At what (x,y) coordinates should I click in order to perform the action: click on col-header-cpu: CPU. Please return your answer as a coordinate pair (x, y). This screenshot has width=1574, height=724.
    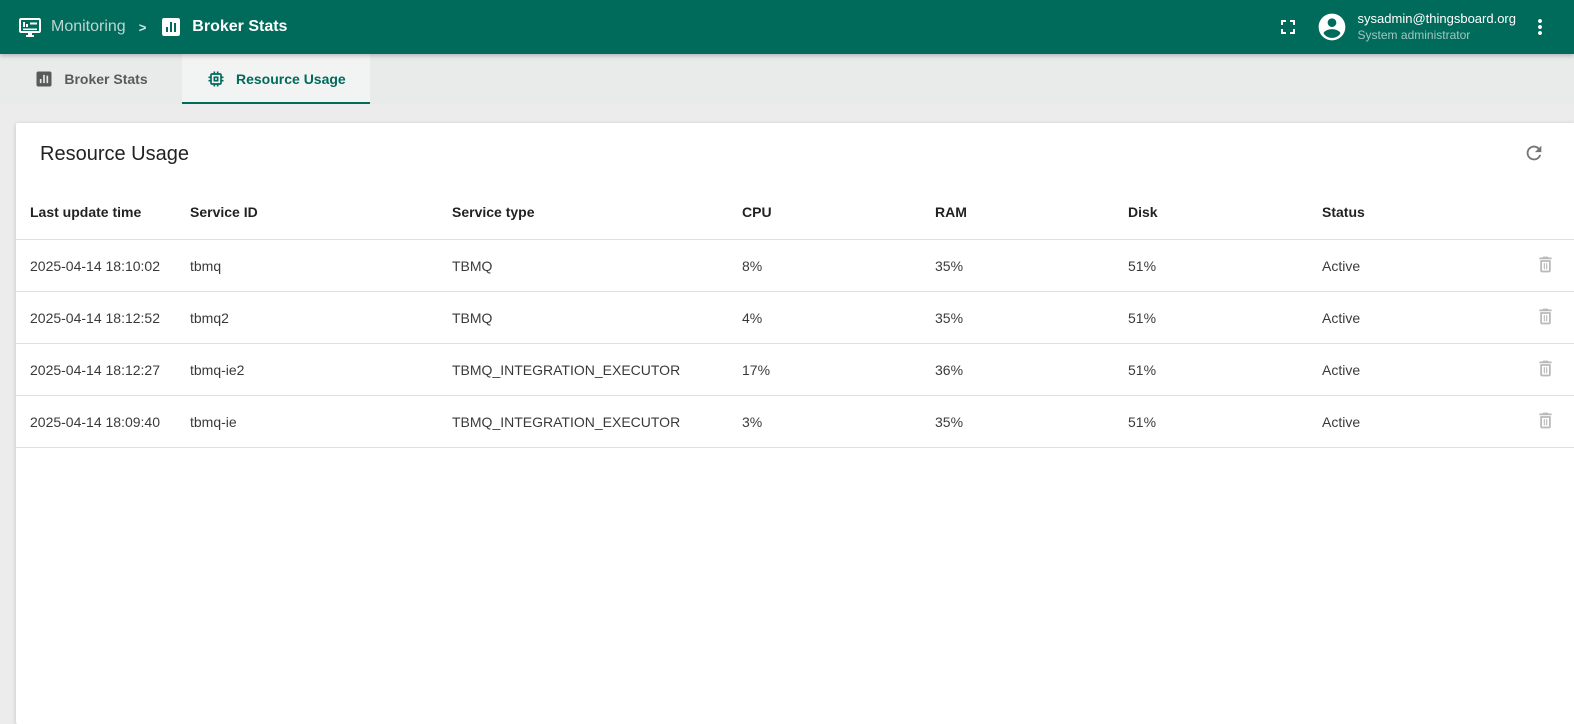
    Looking at the image, I should click on (757, 212).